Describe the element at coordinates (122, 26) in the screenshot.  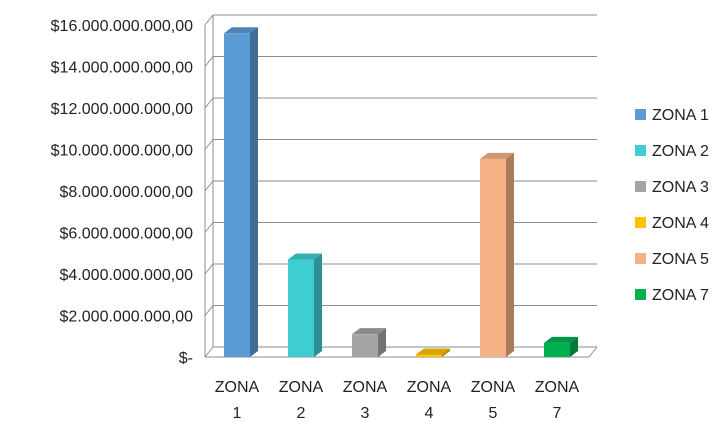
I see `y-tick-label: $16.000.000.000,00` at that location.